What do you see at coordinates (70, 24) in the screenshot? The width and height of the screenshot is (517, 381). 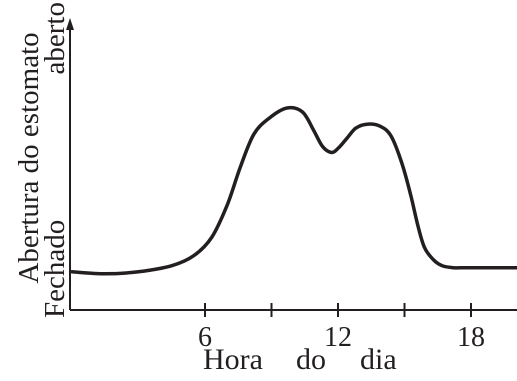 I see `y-axis-arrow-icon` at bounding box center [70, 24].